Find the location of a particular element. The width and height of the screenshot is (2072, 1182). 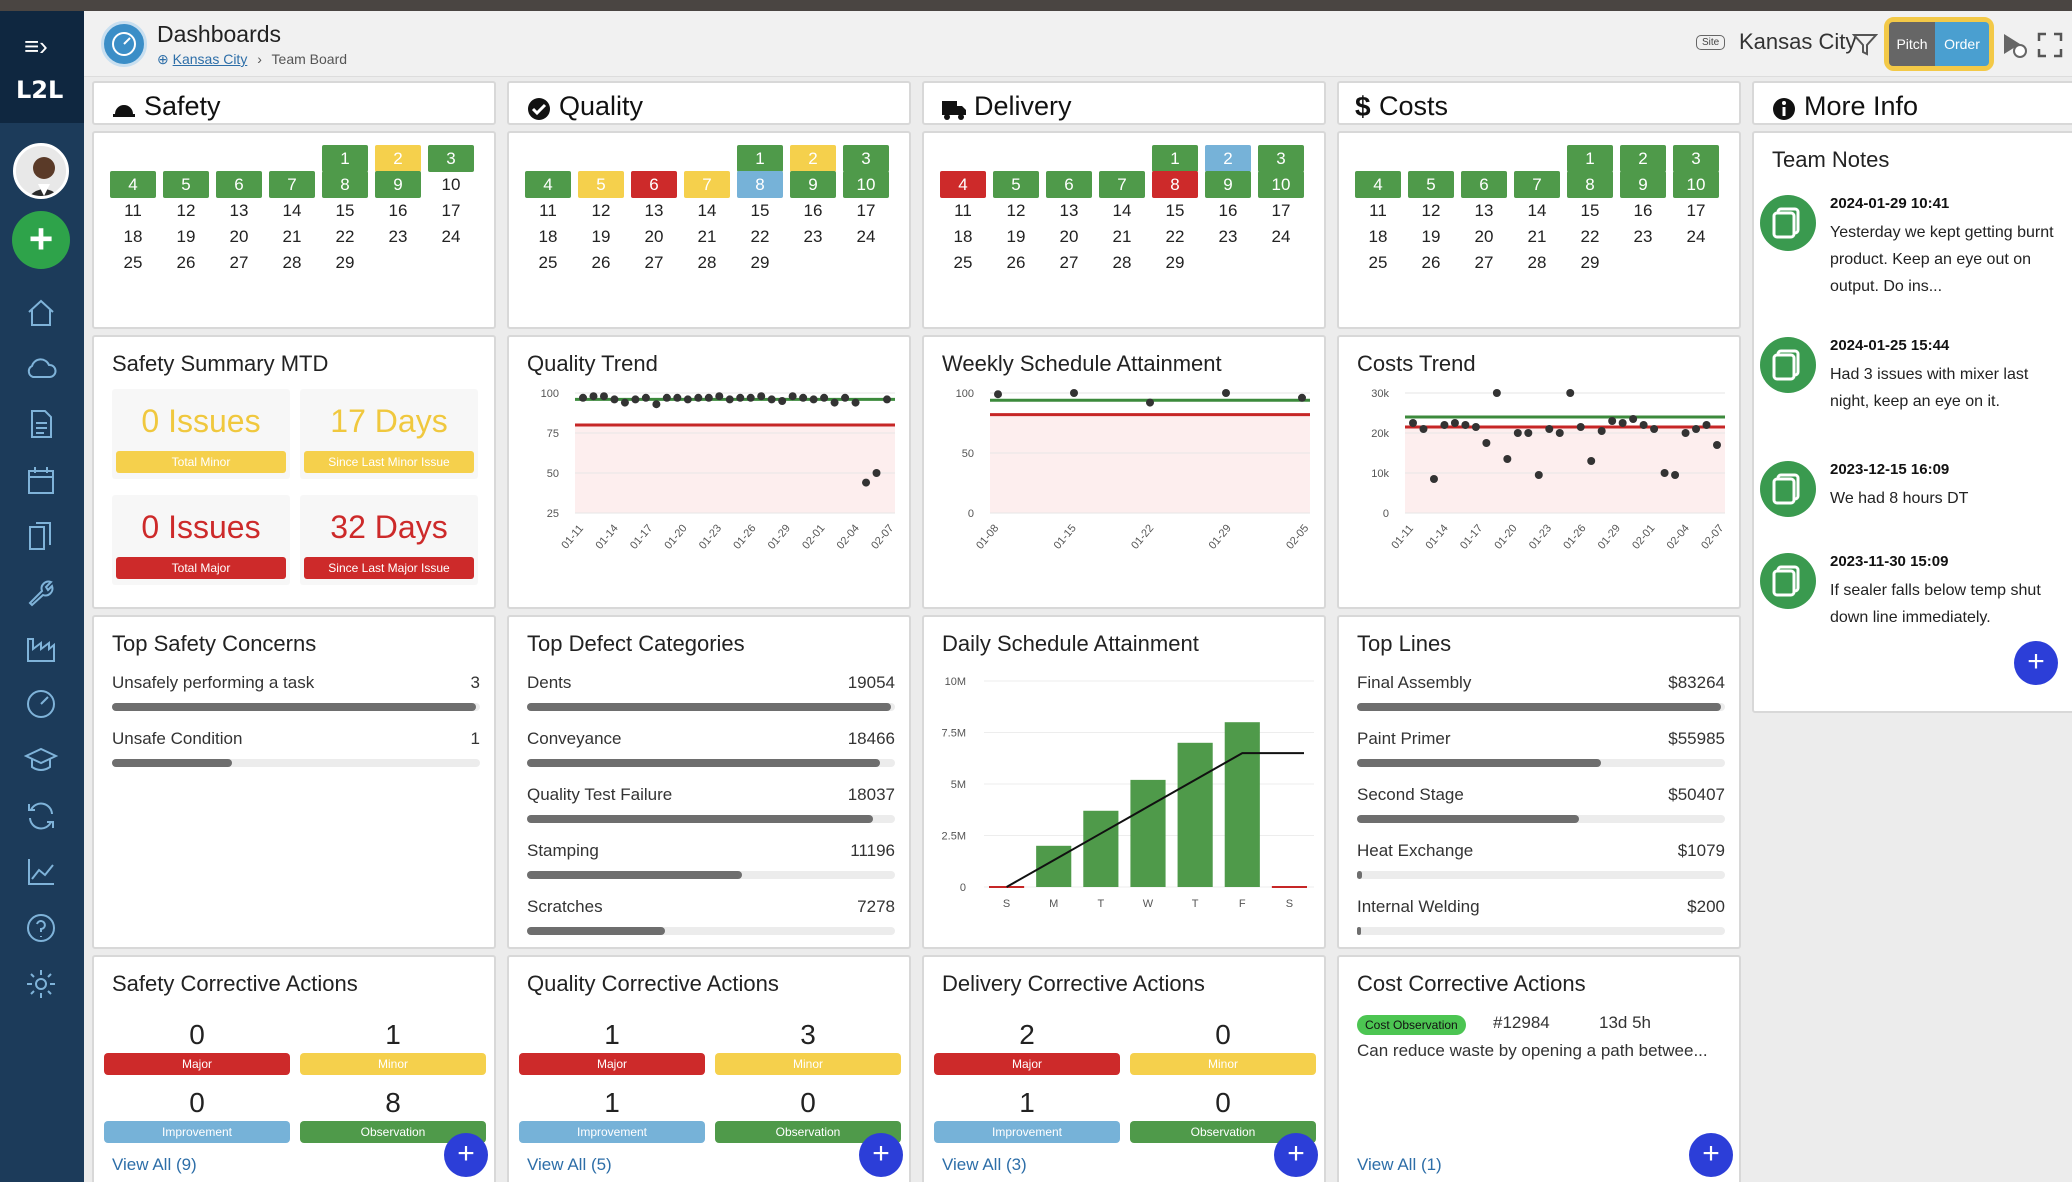

settings-icon is located at coordinates (41, 984).